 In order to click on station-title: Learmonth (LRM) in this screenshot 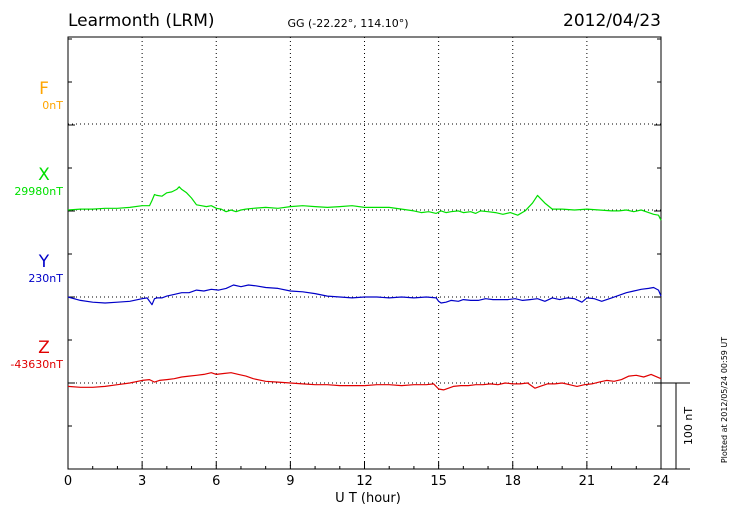, I will do `click(141, 21)`.